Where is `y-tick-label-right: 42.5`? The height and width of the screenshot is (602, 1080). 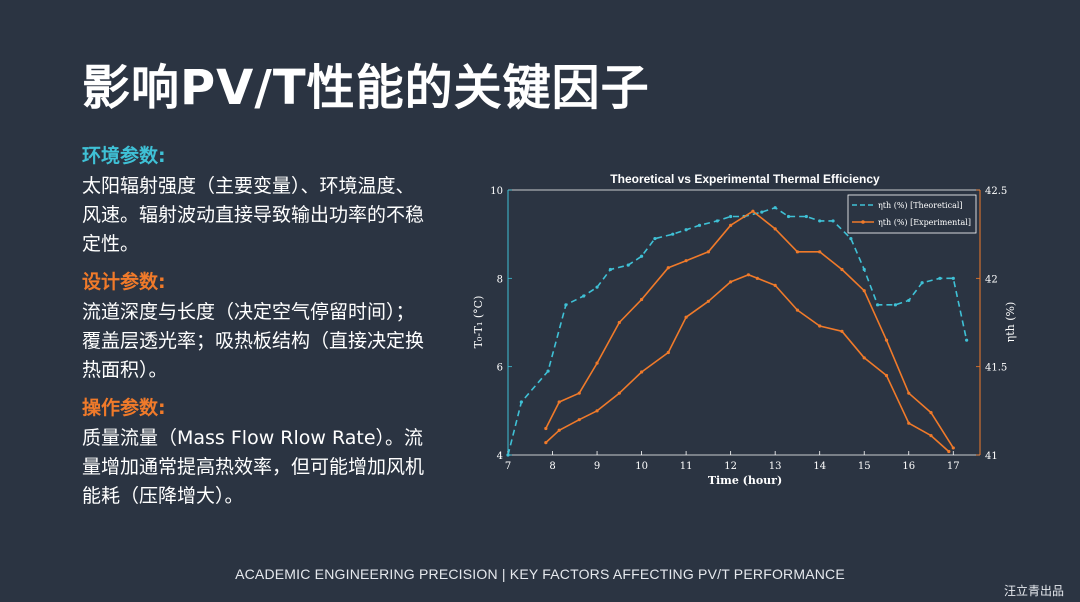 y-tick-label-right: 42.5 is located at coordinates (996, 191).